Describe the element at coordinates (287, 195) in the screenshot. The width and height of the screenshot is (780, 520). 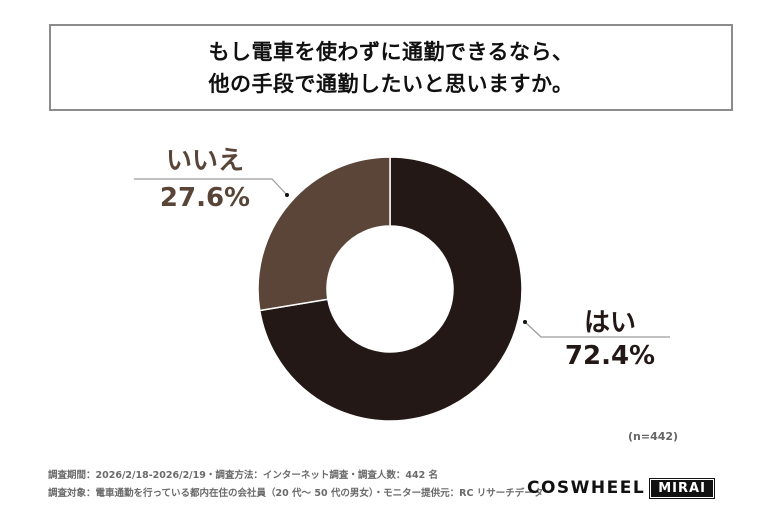
I see `leader-dot-no` at that location.